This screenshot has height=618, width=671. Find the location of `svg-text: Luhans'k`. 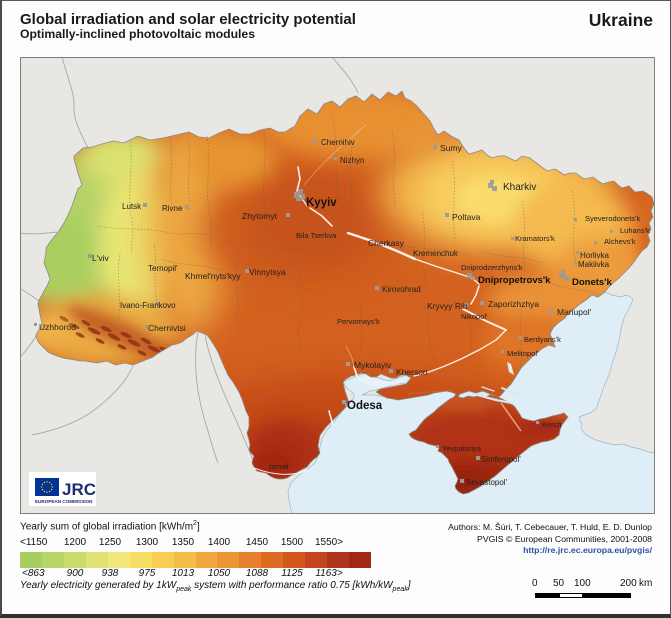

svg-text: Luhans'k is located at coordinates (635, 230).